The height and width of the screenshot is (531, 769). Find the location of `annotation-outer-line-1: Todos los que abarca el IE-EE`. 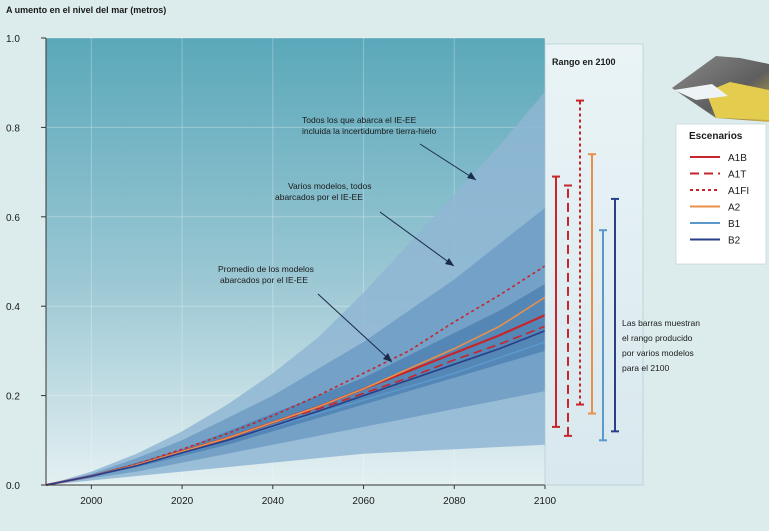

annotation-outer-line-1: Todos los que abarca el IE-EE is located at coordinates (359, 120).